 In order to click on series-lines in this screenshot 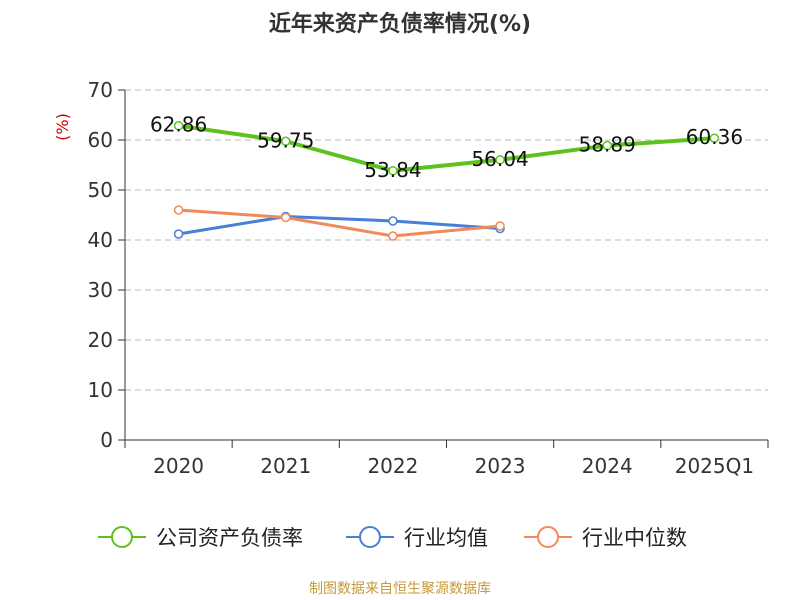, I will do `click(446, 180)`.